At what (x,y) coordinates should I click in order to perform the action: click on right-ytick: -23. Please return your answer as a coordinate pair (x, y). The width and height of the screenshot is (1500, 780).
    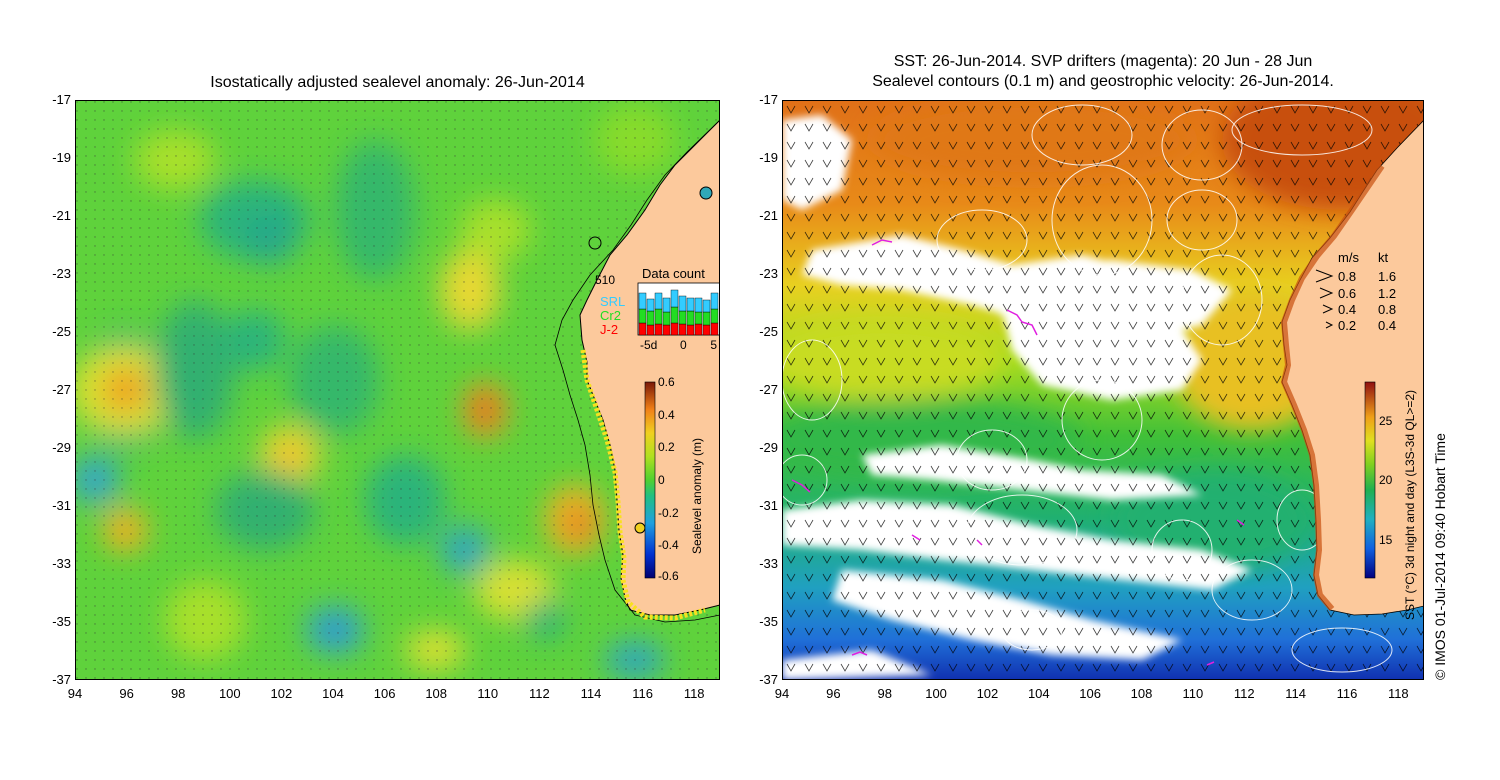
    Looking at the image, I should click on (768, 273).